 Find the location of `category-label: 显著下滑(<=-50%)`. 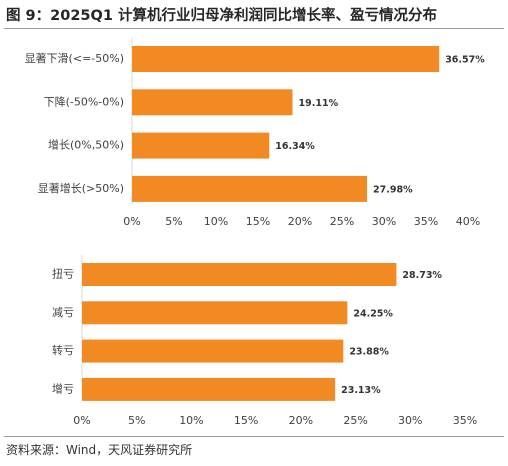

category-label: 显著下滑(<=-50%) is located at coordinates (74, 58).